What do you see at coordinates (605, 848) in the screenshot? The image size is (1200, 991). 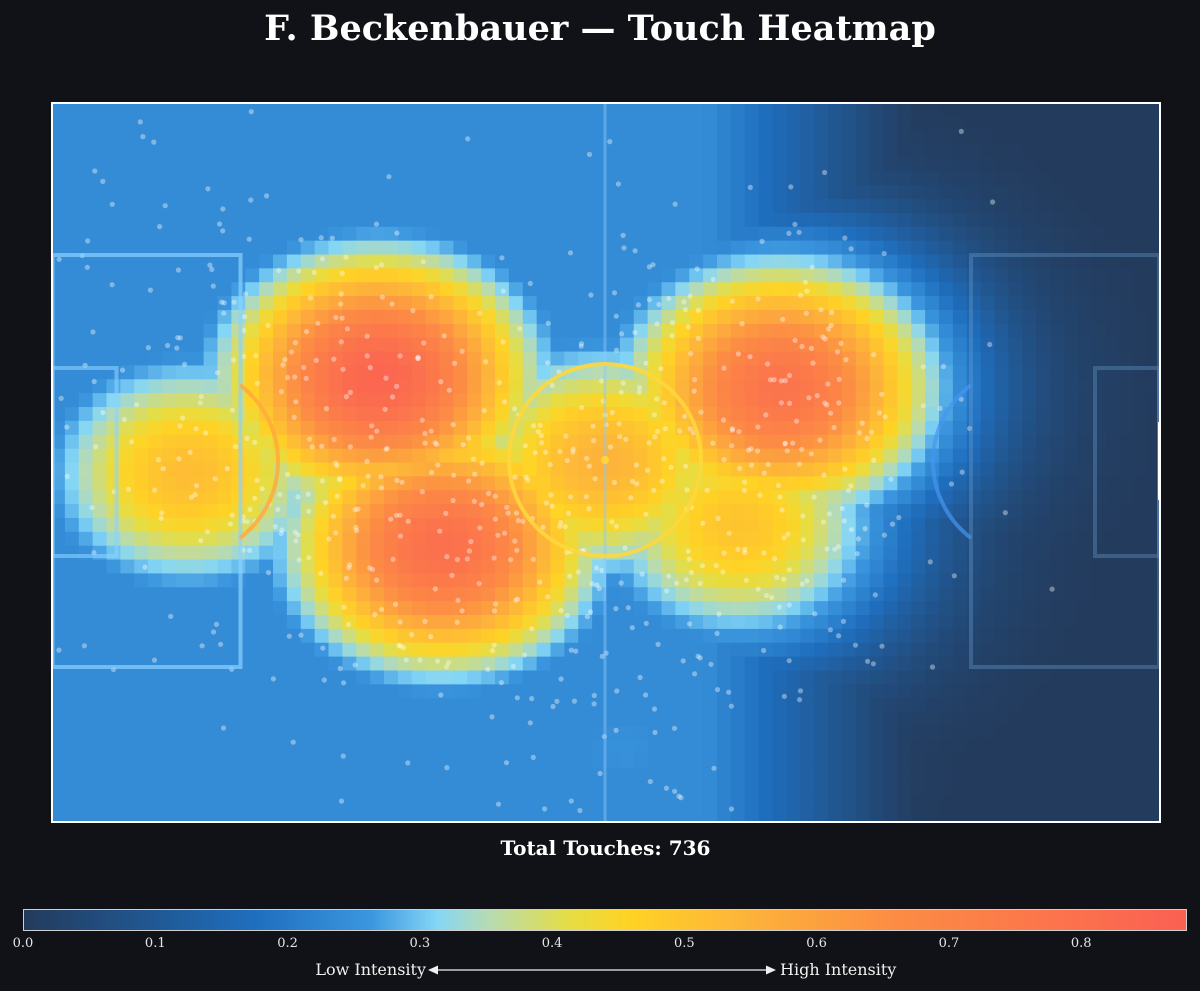 I see `total-touches-label: Total Touches: 736` at bounding box center [605, 848].